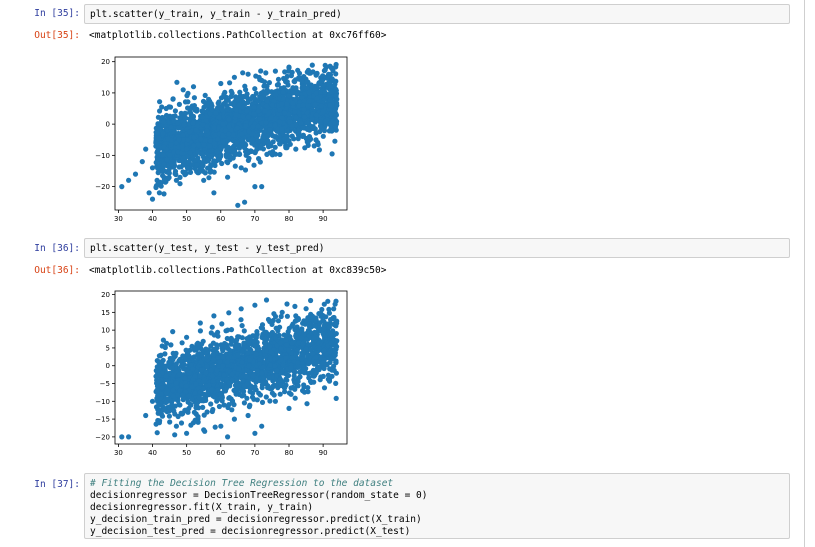 Image resolution: width=815 pixels, height=547 pixels. Describe the element at coordinates (202, 507) in the screenshot. I see `code-line: decisionregressor.fit(X_train, y_train)` at that location.